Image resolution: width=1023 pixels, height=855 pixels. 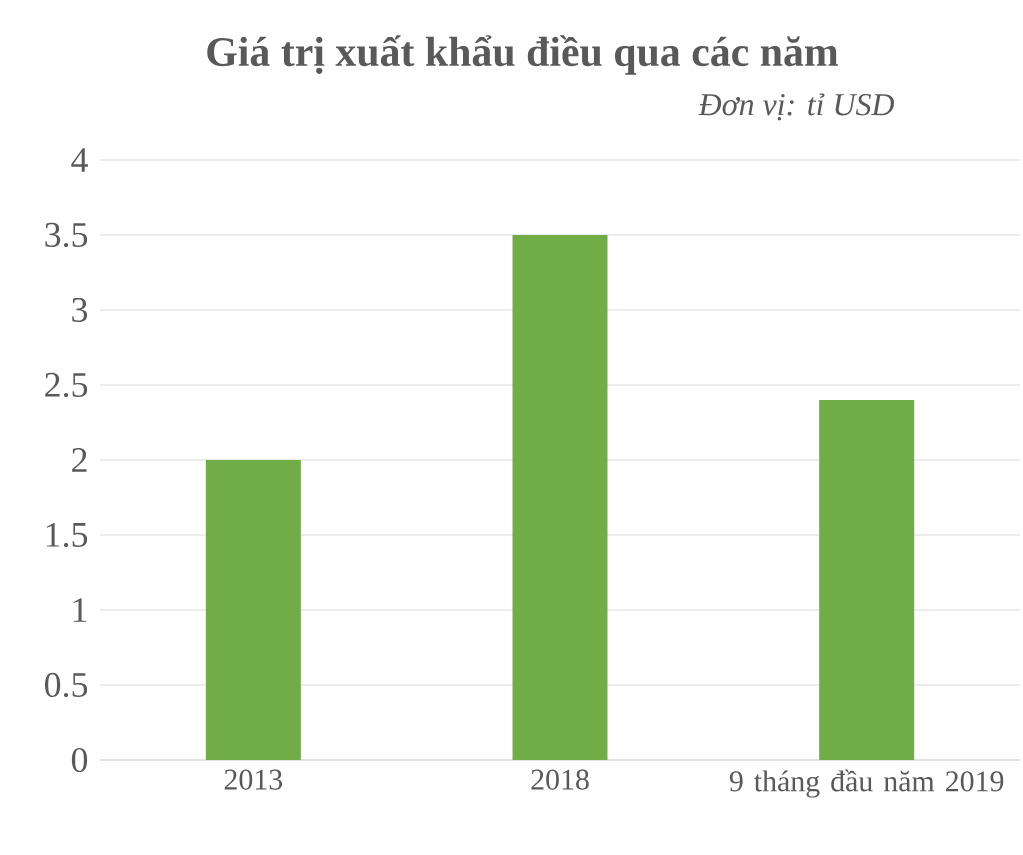 What do you see at coordinates (253, 779) in the screenshot?
I see `x-tick-label: 2013` at bounding box center [253, 779].